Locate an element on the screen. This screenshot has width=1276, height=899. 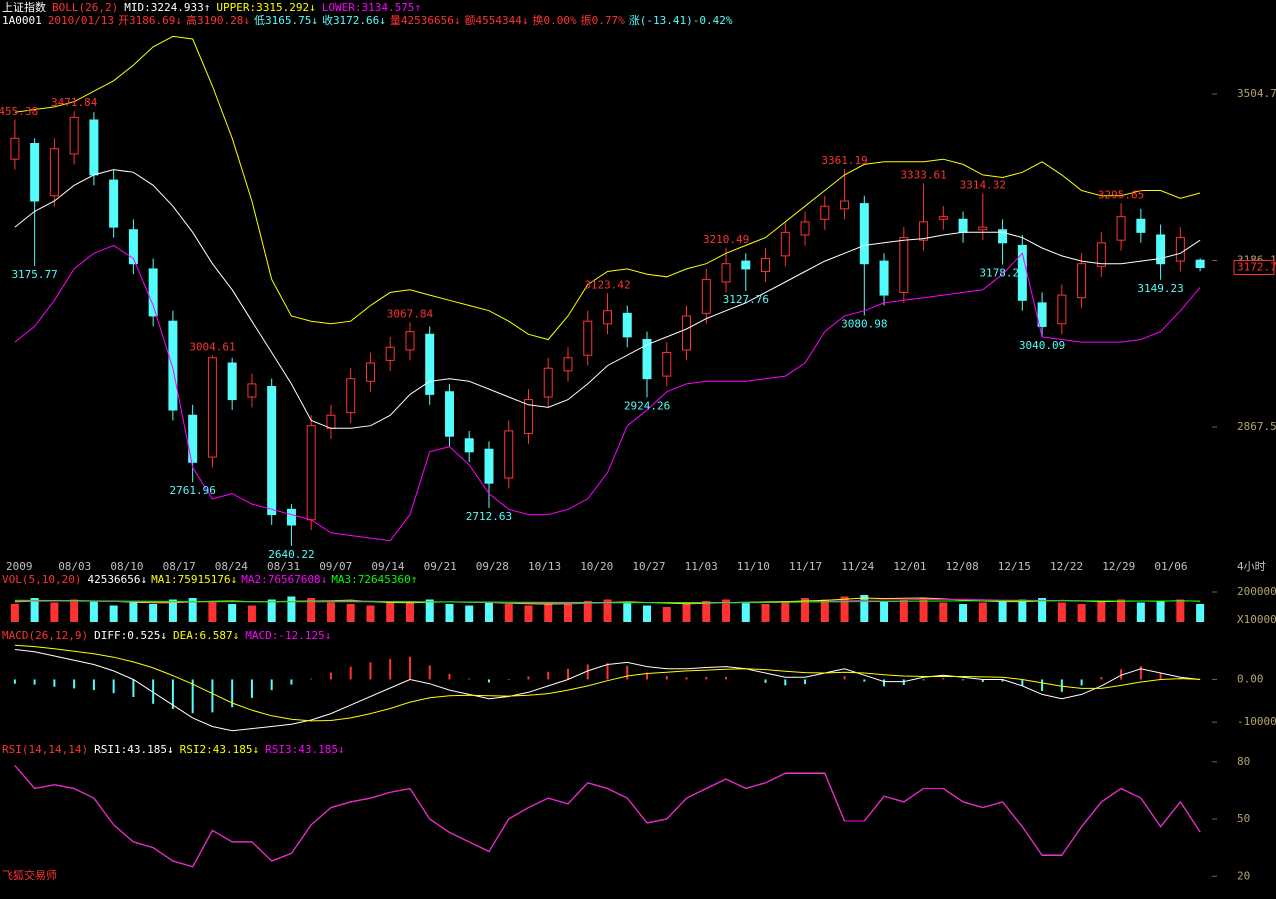
footer-brand: 飞狐交易师 is located at coordinates (29, 875).